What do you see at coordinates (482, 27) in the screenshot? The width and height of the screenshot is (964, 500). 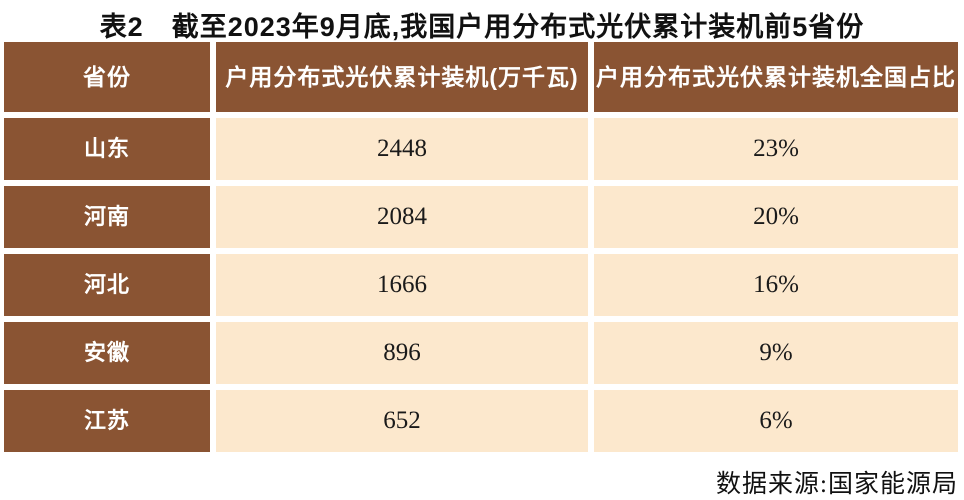 I see `page-title: 表2 截至2023年9月底,我国户用分布式光伏累计装机前5省份` at bounding box center [482, 27].